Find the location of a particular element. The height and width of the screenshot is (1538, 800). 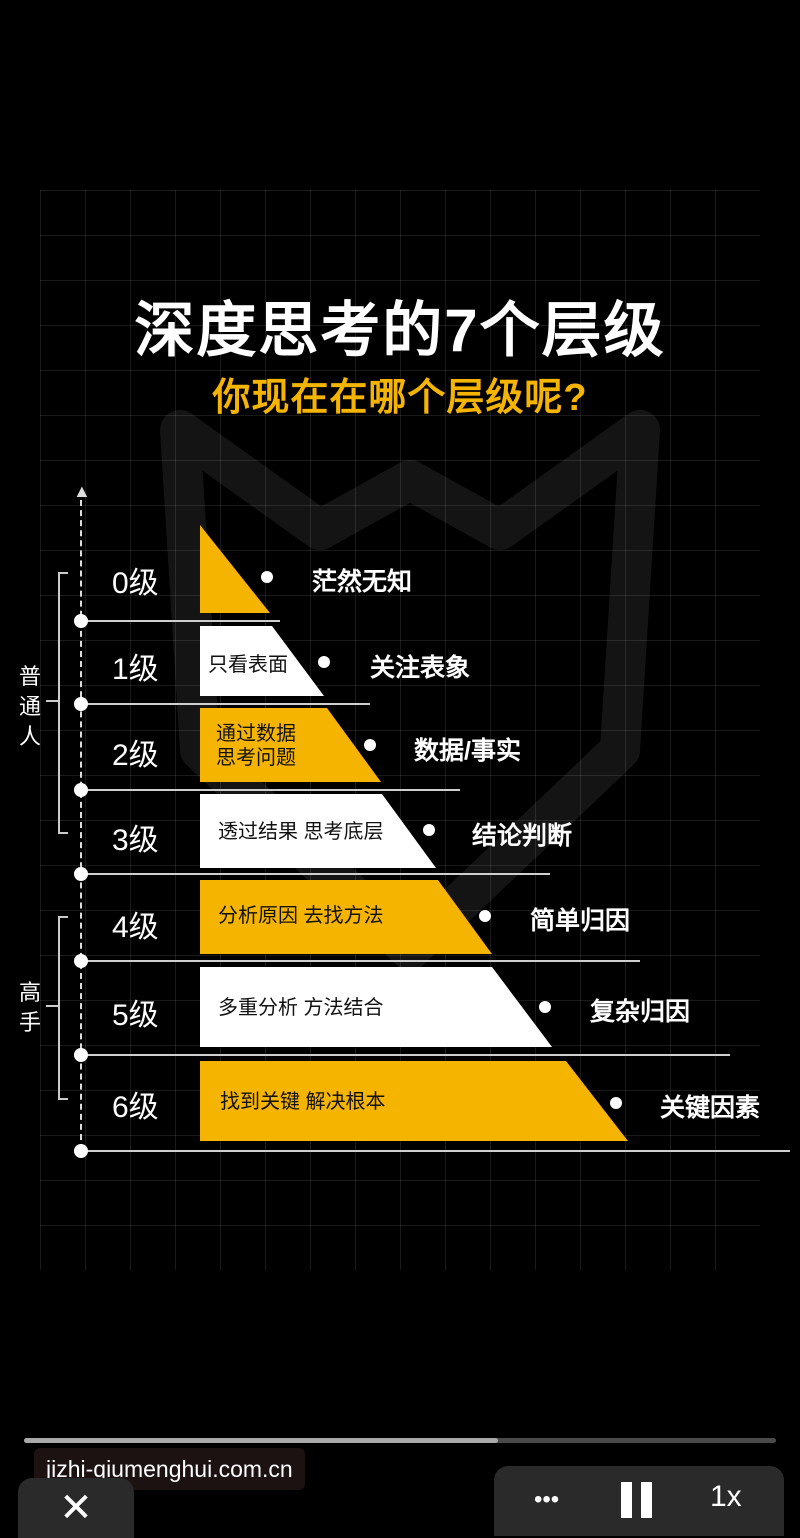

level-2-shape is located at coordinates (290, 745).